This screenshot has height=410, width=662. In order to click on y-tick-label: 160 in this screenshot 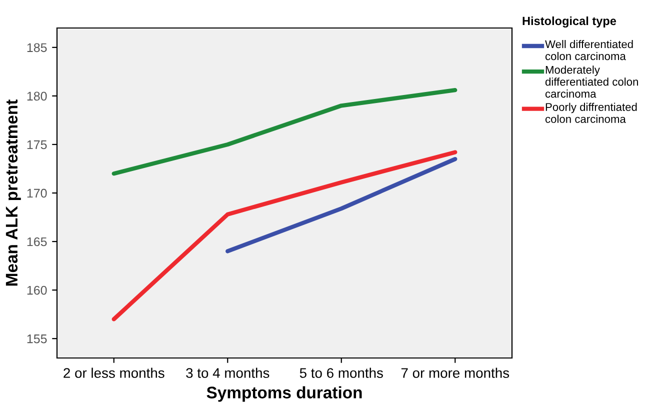, I will do `click(37, 290)`.